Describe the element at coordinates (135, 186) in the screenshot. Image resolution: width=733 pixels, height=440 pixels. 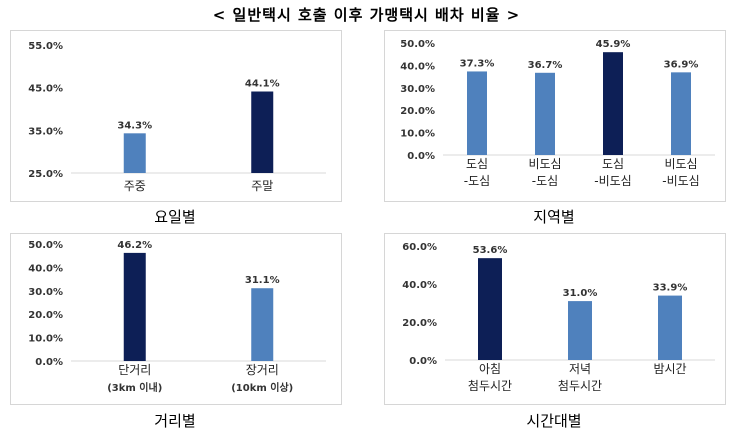
I see `category-label: 주중` at that location.